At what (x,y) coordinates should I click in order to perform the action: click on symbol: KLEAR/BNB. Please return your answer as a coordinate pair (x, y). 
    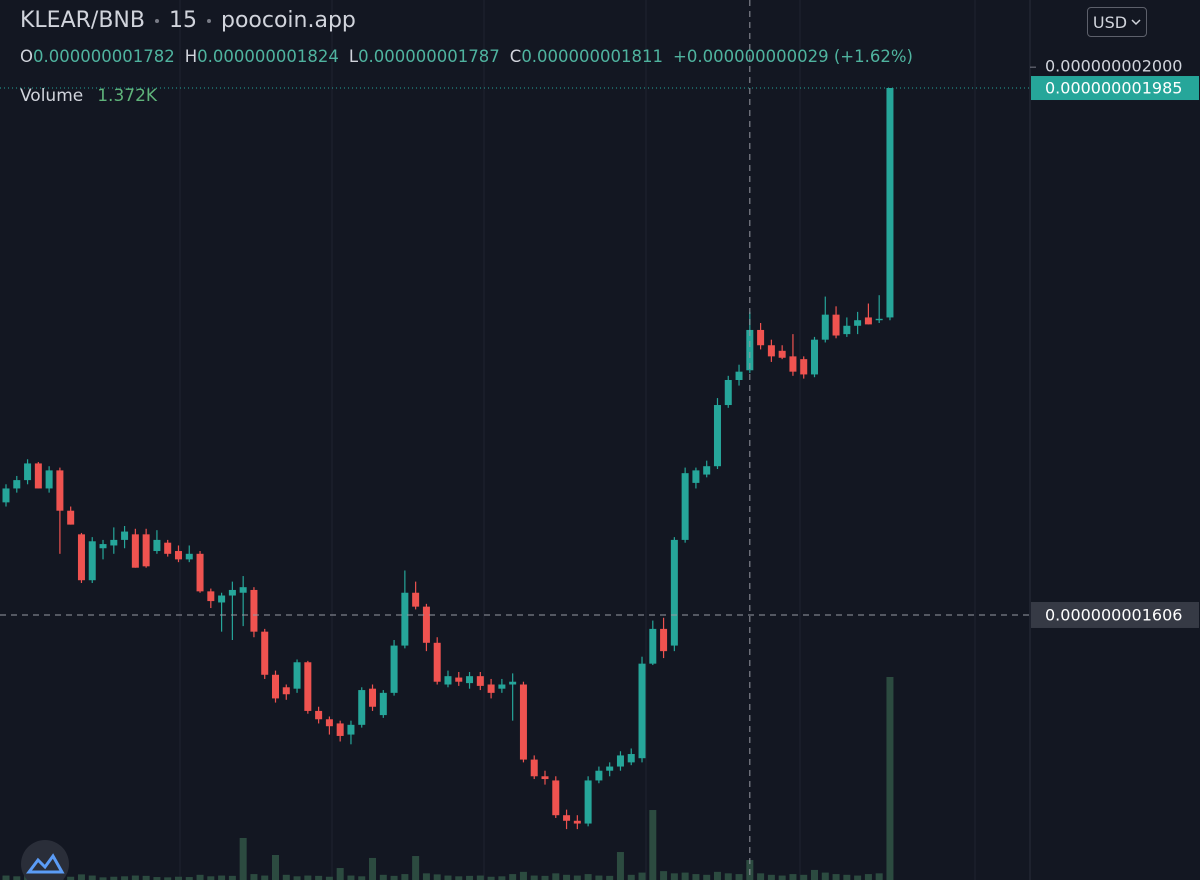
    Looking at the image, I should click on (82, 20).